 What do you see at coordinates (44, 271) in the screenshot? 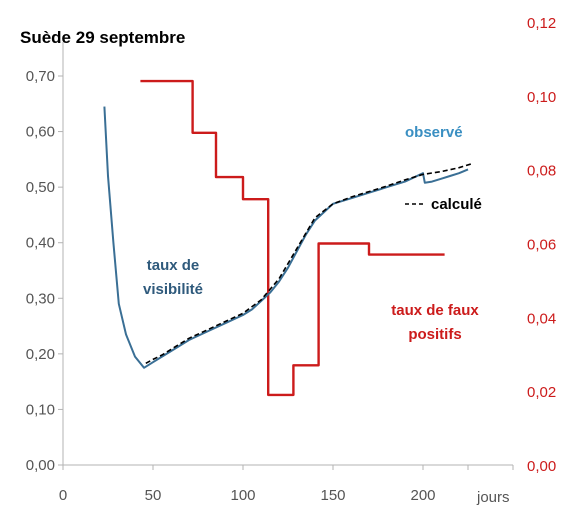
I see `y-axis-left-ticks: 0,00 0,10 0,20 0,30 0,40 0,50 0,60 0,70` at bounding box center [44, 271].